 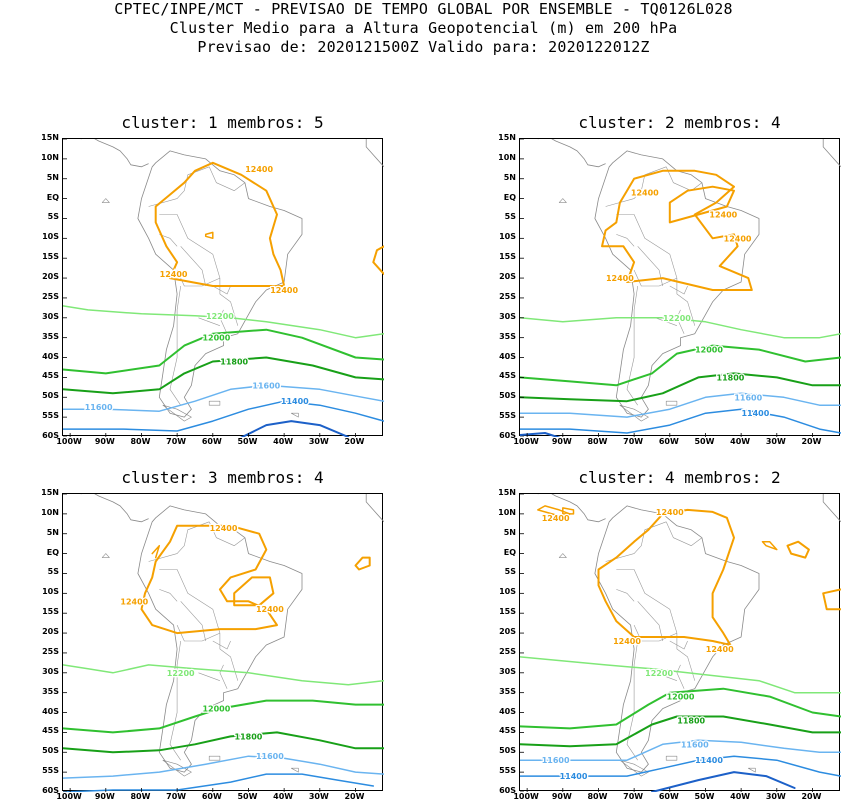 I want to click on latitude-label: 60S, so click(x=50, y=790).